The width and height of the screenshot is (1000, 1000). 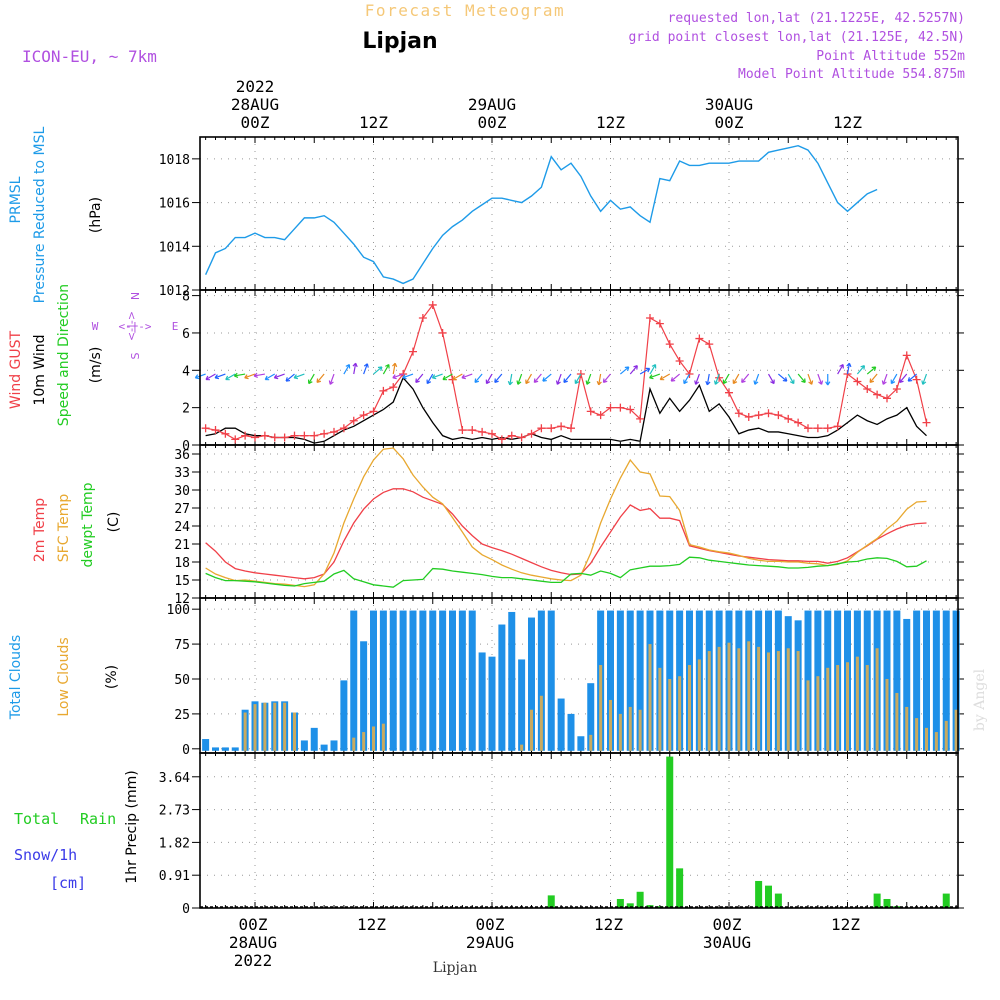 What do you see at coordinates (541, 215) in the screenshot?
I see `prmsl-line` at bounding box center [541, 215].